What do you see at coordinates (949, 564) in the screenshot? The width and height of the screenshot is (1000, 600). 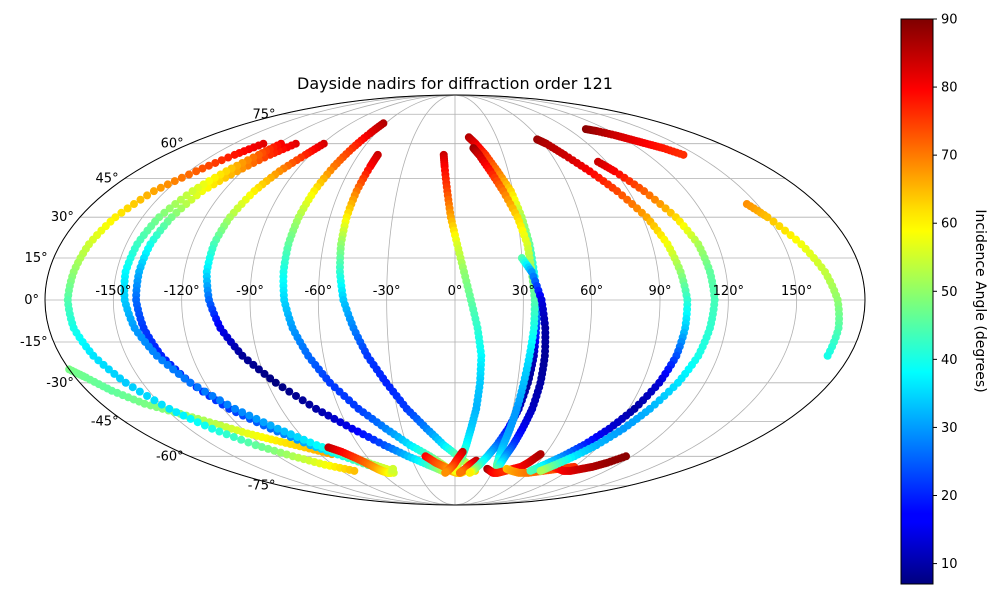 I see `colorbar-tick-label: 10` at bounding box center [949, 564].